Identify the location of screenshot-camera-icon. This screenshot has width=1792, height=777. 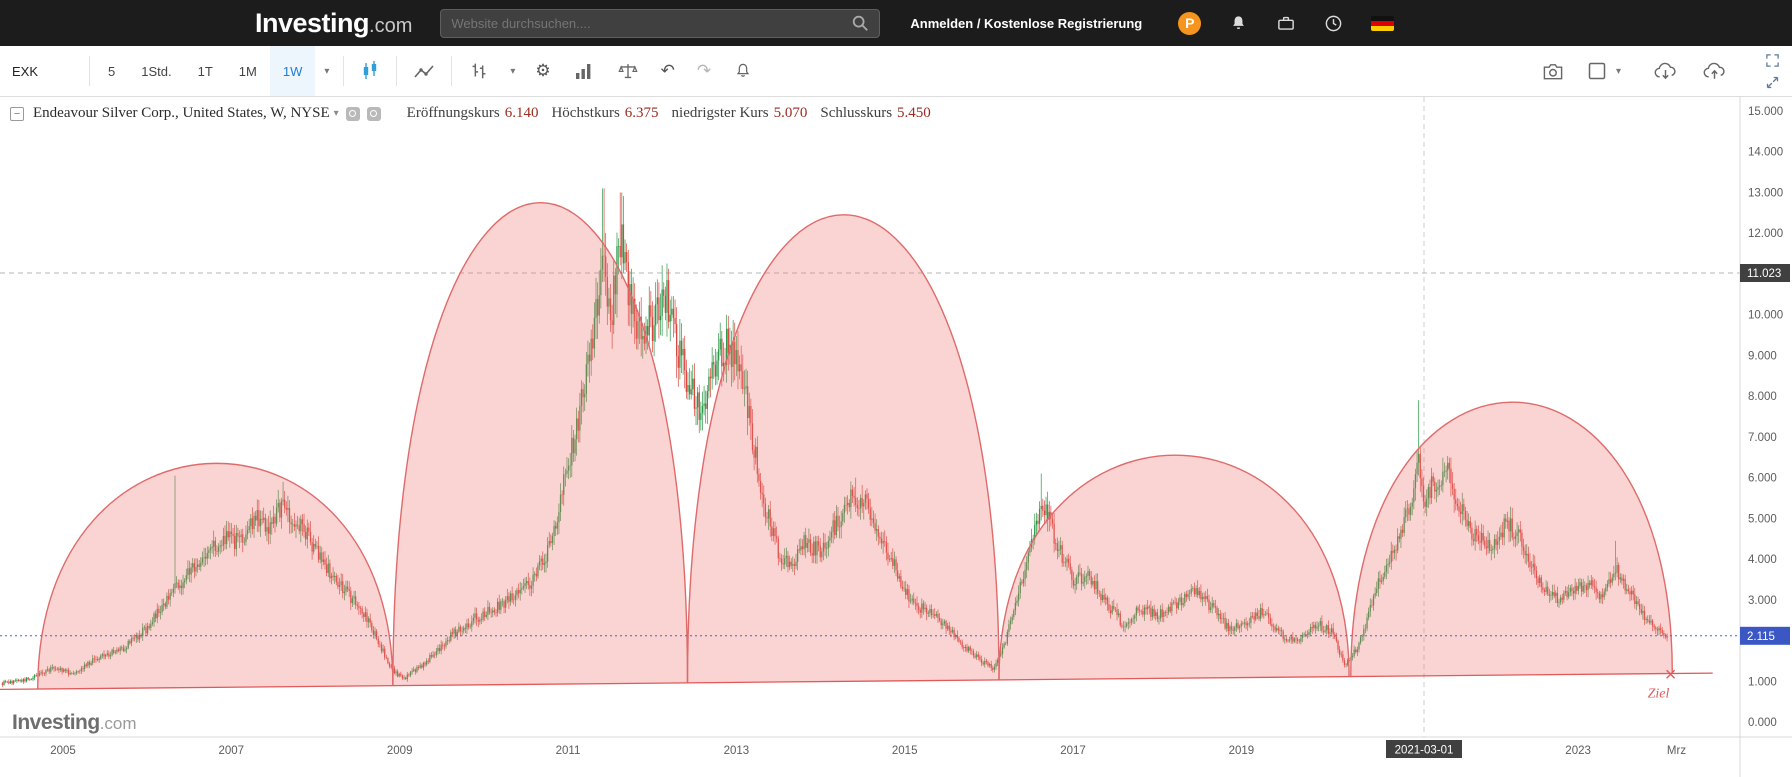
(1553, 71).